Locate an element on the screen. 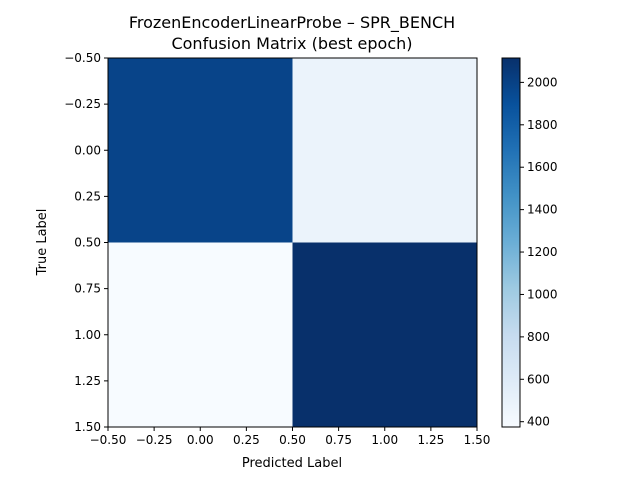 This screenshot has width=640, height=480. x-tick-label: 1.00 is located at coordinates (384, 440).